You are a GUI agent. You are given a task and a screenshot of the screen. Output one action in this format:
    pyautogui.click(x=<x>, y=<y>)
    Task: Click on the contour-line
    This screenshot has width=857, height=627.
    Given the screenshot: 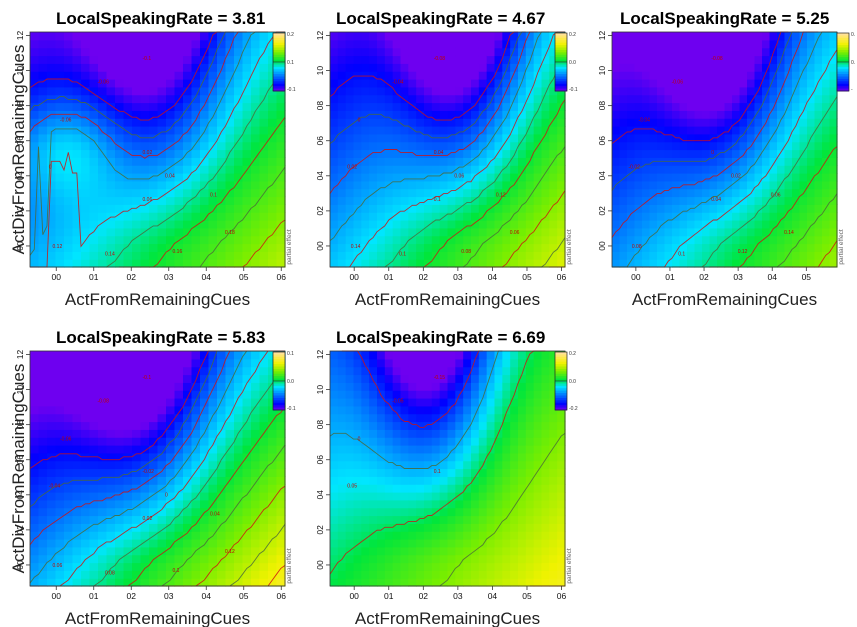 What is the action you would take?
    pyautogui.click(x=423, y=76)
    